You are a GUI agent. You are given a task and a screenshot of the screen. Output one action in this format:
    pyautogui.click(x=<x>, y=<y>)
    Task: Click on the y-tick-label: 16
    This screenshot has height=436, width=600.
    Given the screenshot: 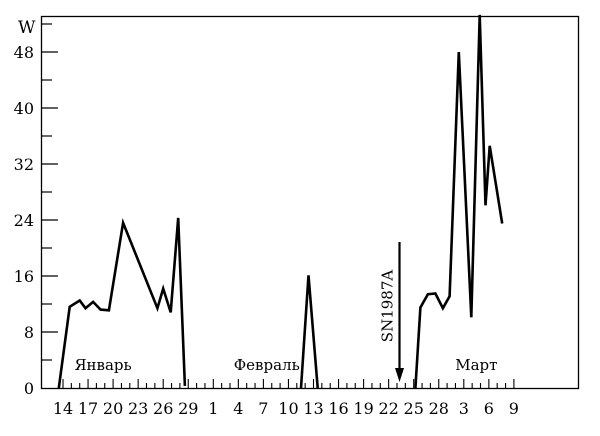 What is the action you would take?
    pyautogui.click(x=24, y=276)
    